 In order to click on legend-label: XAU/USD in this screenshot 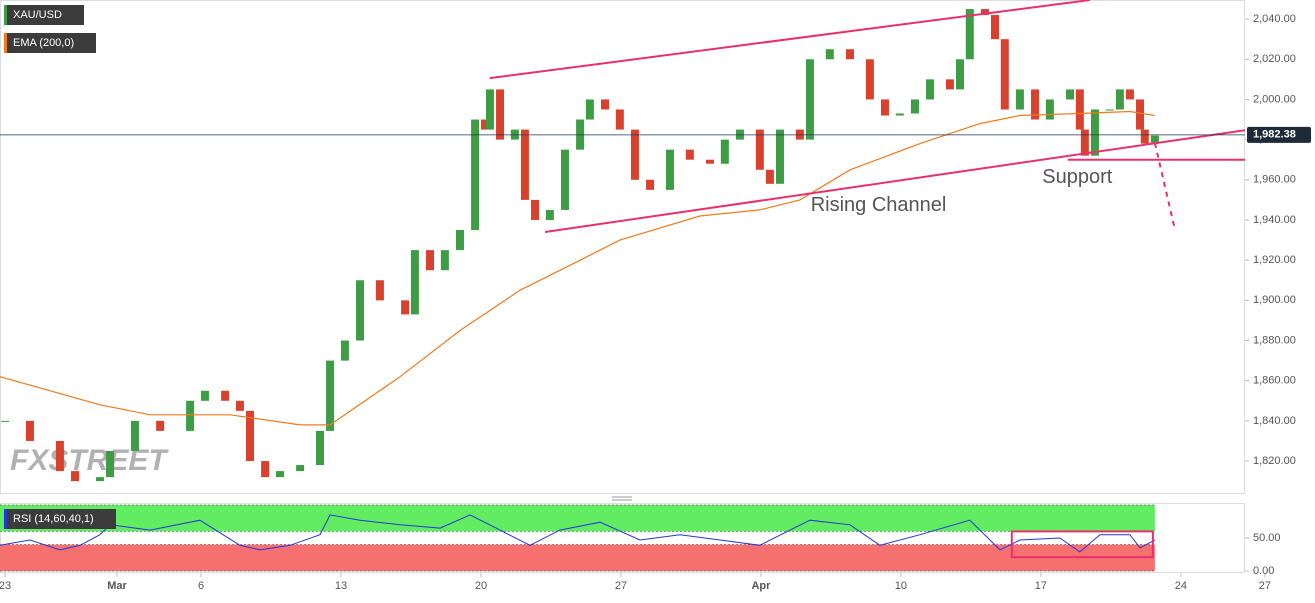, I will do `click(37, 15)`.